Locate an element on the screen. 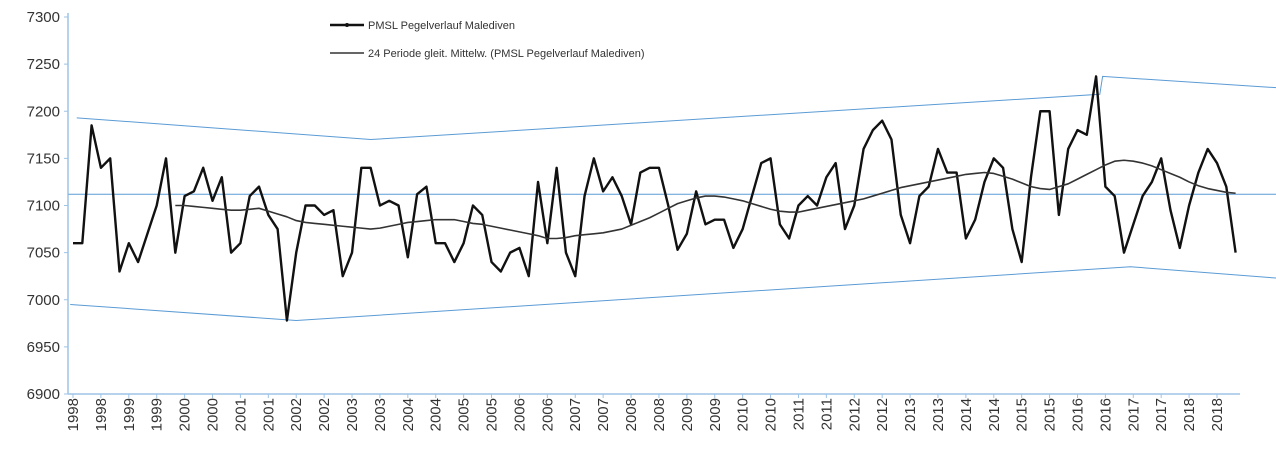  y-tick-label: 7250 is located at coordinates (43, 64).